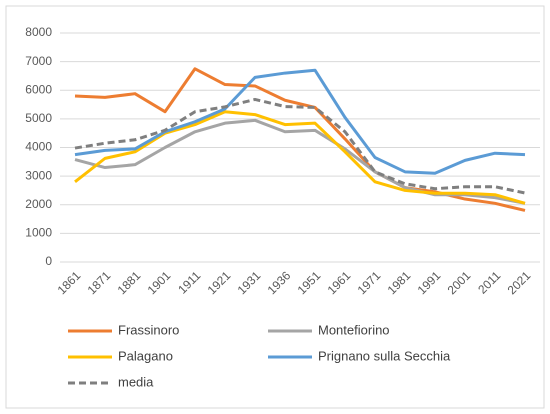 The width and height of the screenshot is (550, 414). Describe the element at coordinates (145, 355) in the screenshot. I see `legend-label: Palagano` at that location.